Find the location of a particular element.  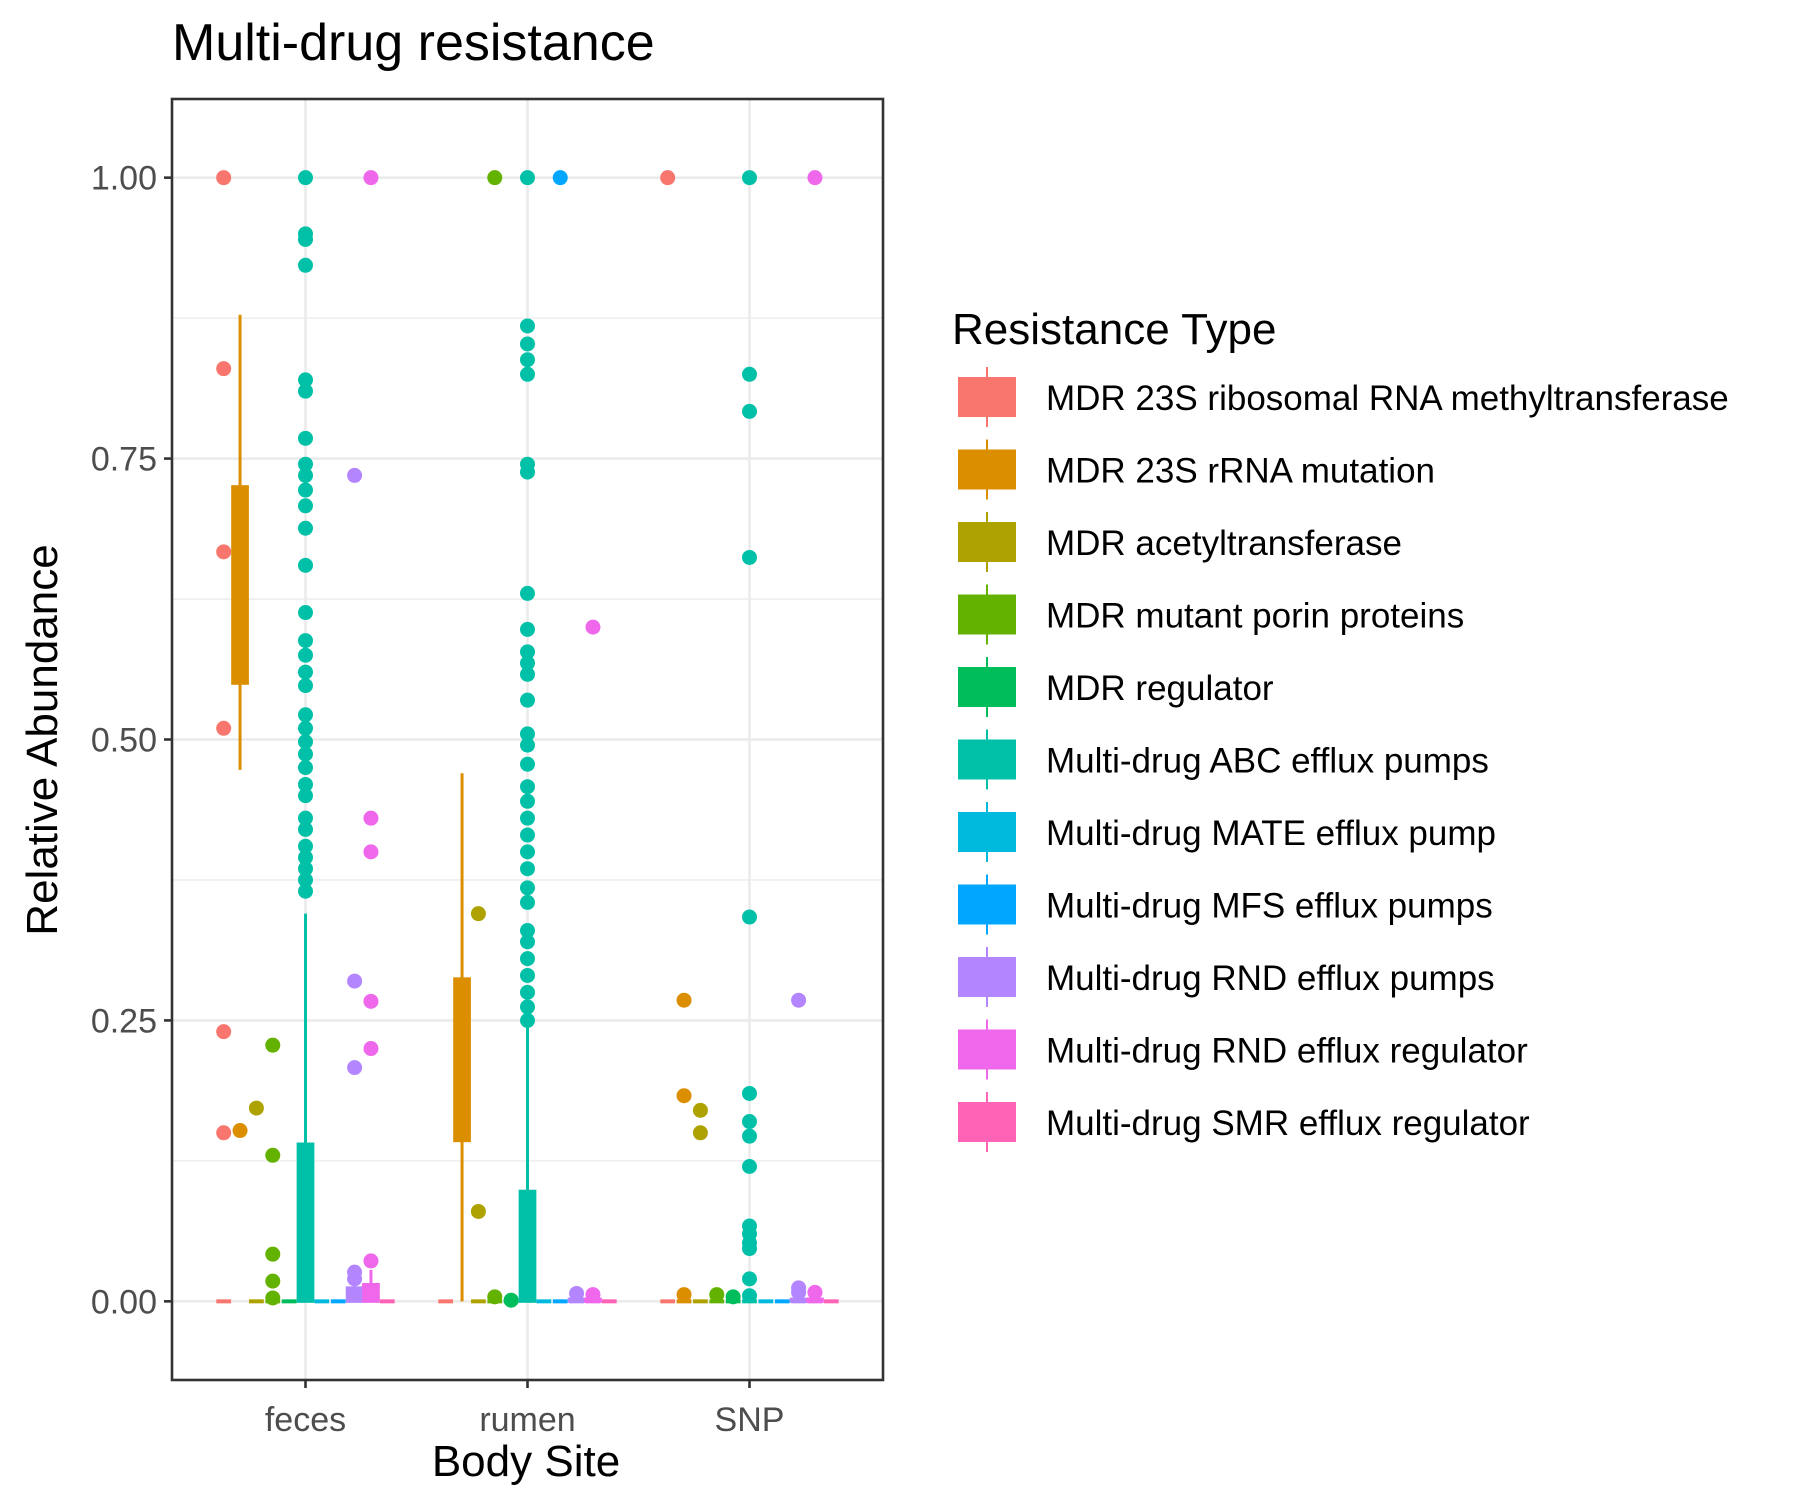

legend-item: Multi-drug MATE efflux pump is located at coordinates (1227, 832).